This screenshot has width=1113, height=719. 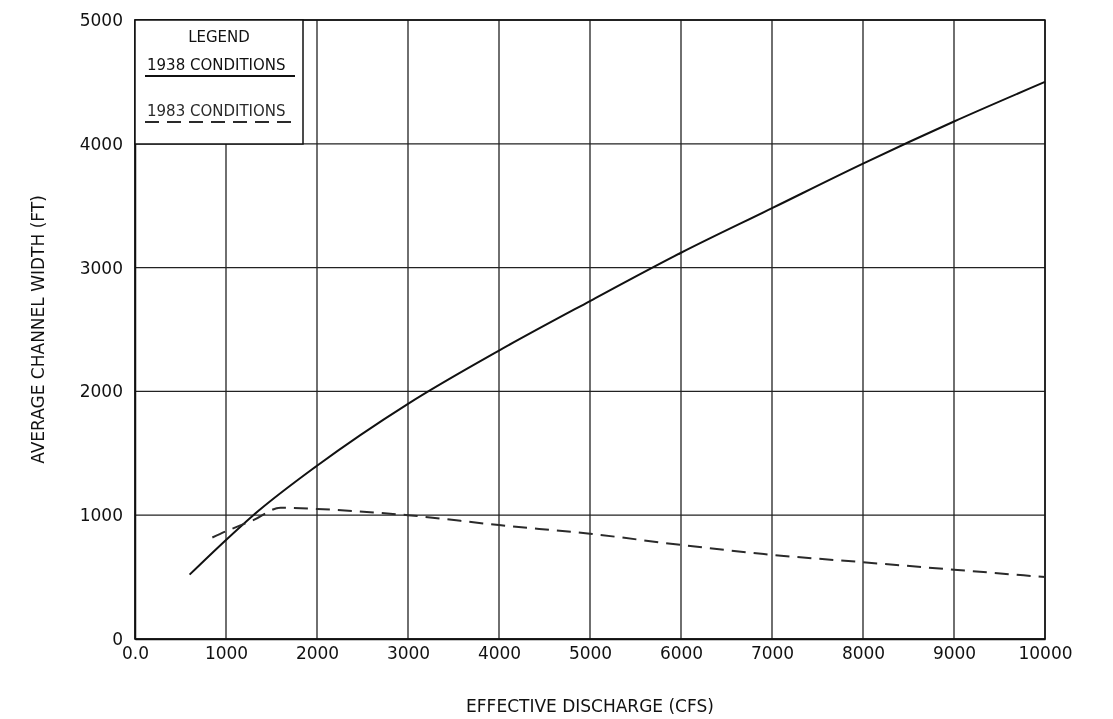 What do you see at coordinates (216, 111) in the screenshot?
I see `text: 1983 CONDITIONS` at bounding box center [216, 111].